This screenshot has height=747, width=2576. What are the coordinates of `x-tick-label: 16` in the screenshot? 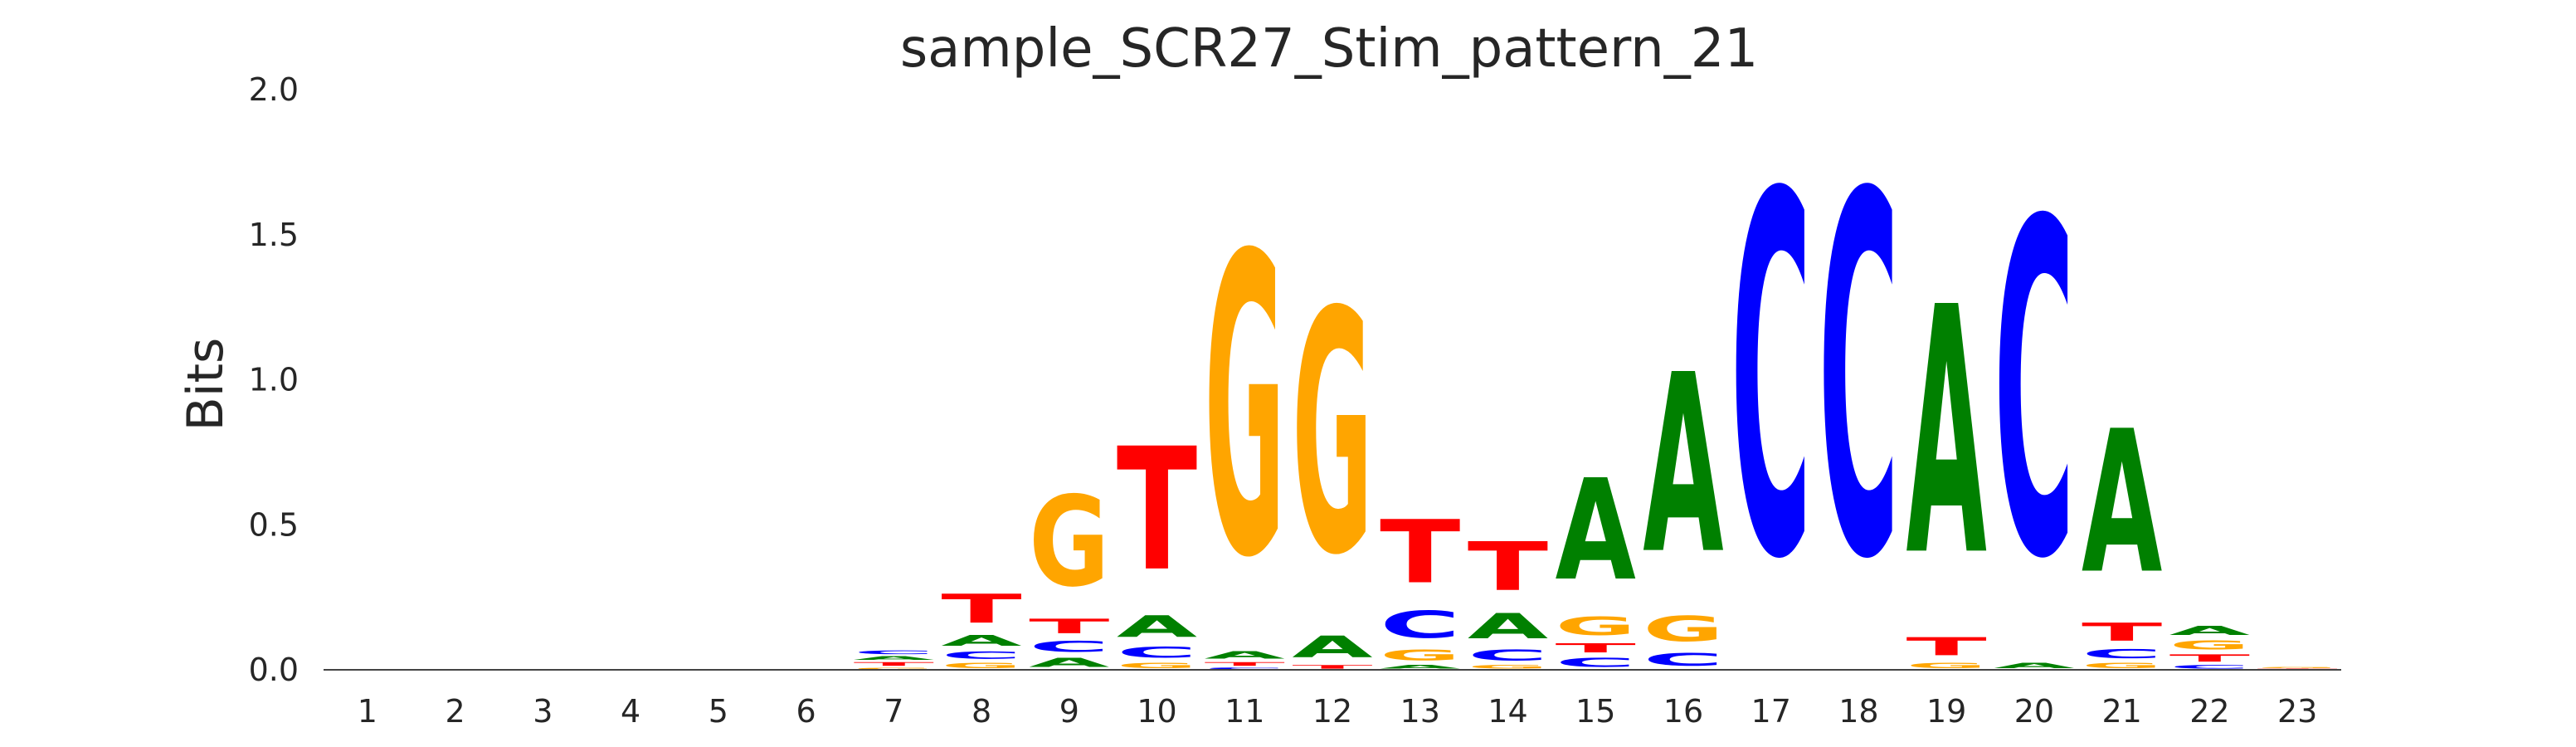 It's located at (1683, 711).